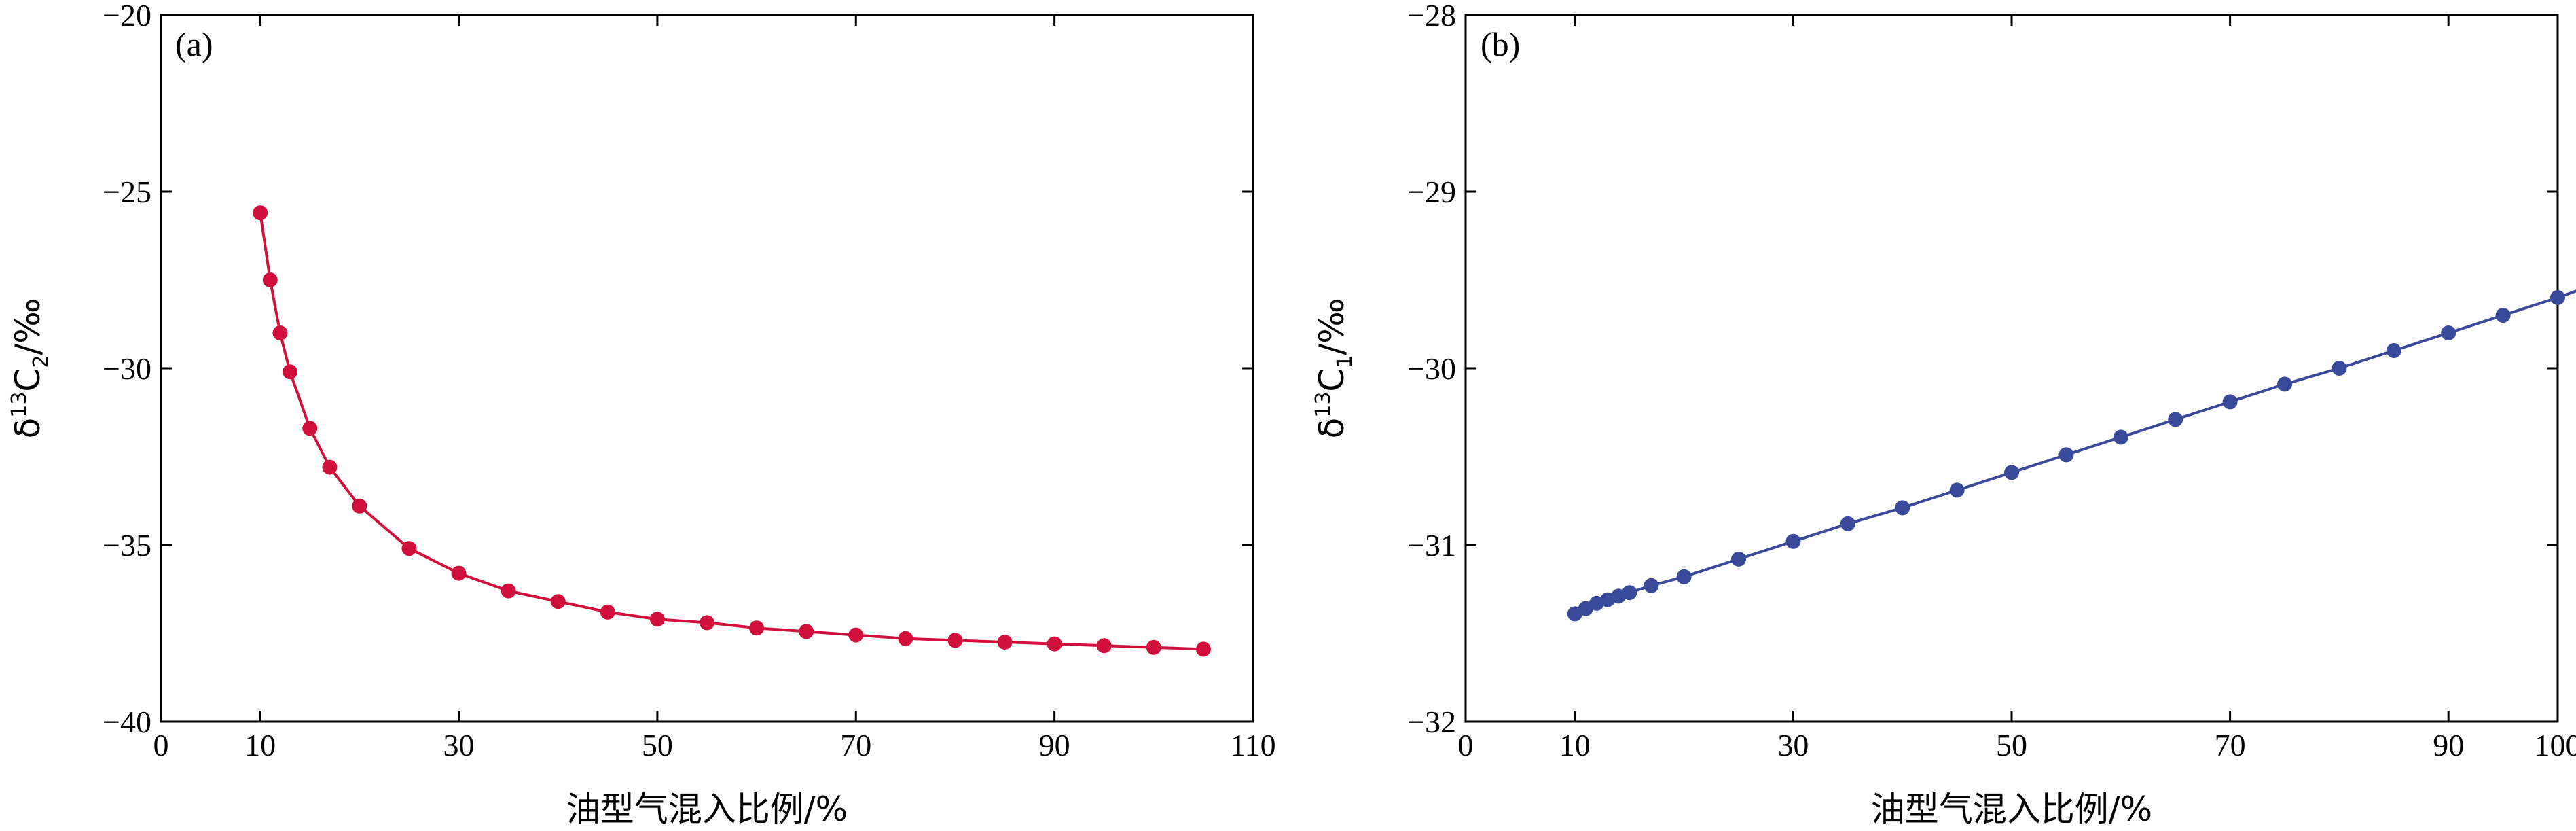  What do you see at coordinates (127, 192) in the screenshot?
I see `y-tick-label: −25` at bounding box center [127, 192].